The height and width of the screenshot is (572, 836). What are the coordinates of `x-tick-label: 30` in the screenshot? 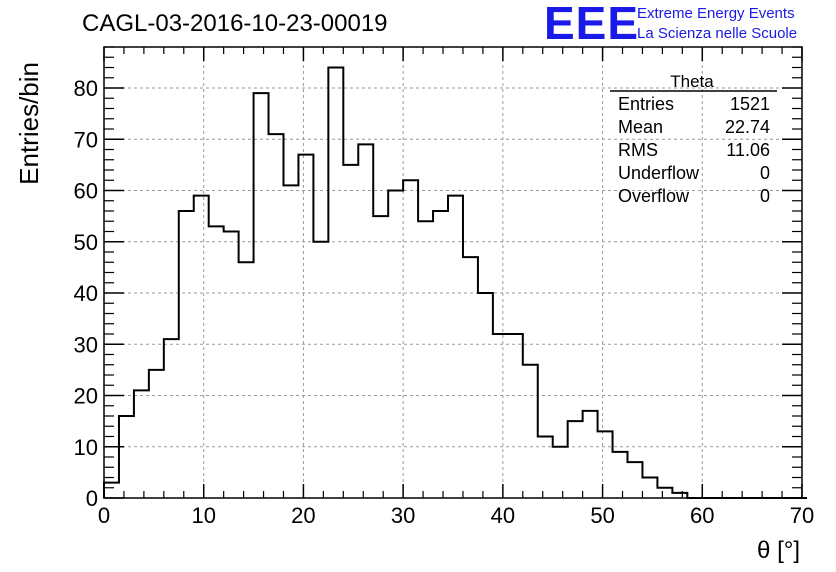 It's located at (403, 515).